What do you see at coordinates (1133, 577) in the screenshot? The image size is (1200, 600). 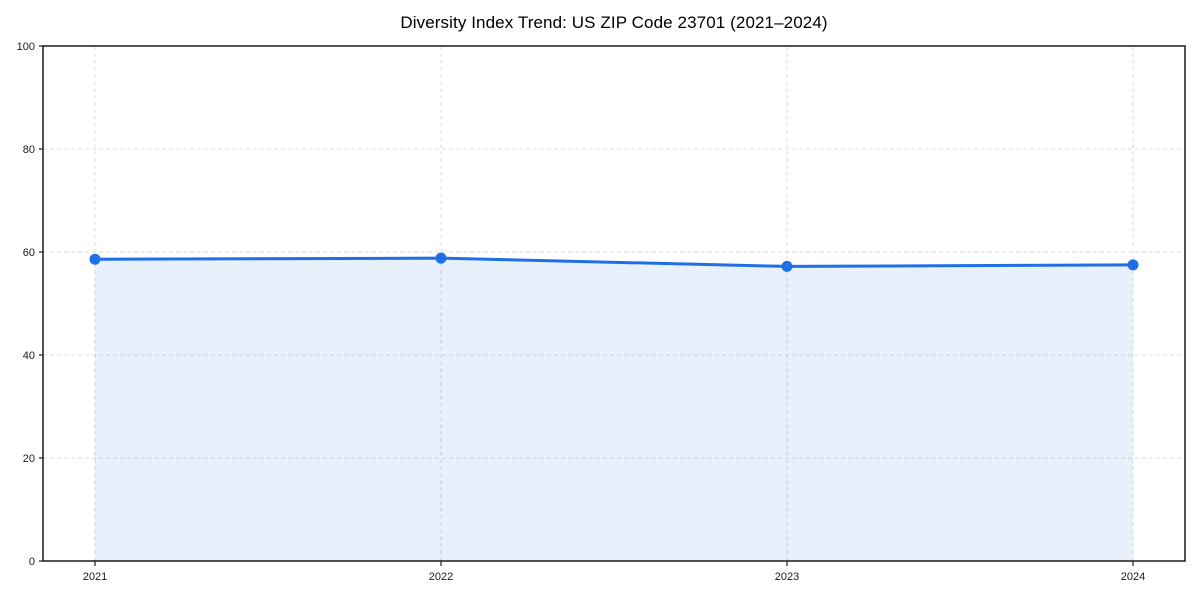 I see `x-tick-label: 2024` at bounding box center [1133, 577].